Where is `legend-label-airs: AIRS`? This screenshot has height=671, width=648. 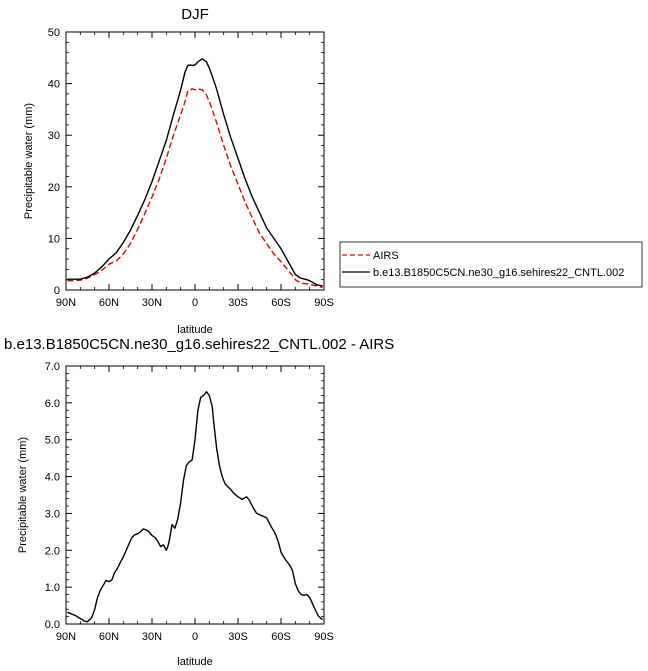
legend-label-airs: AIRS is located at coordinates (386, 256).